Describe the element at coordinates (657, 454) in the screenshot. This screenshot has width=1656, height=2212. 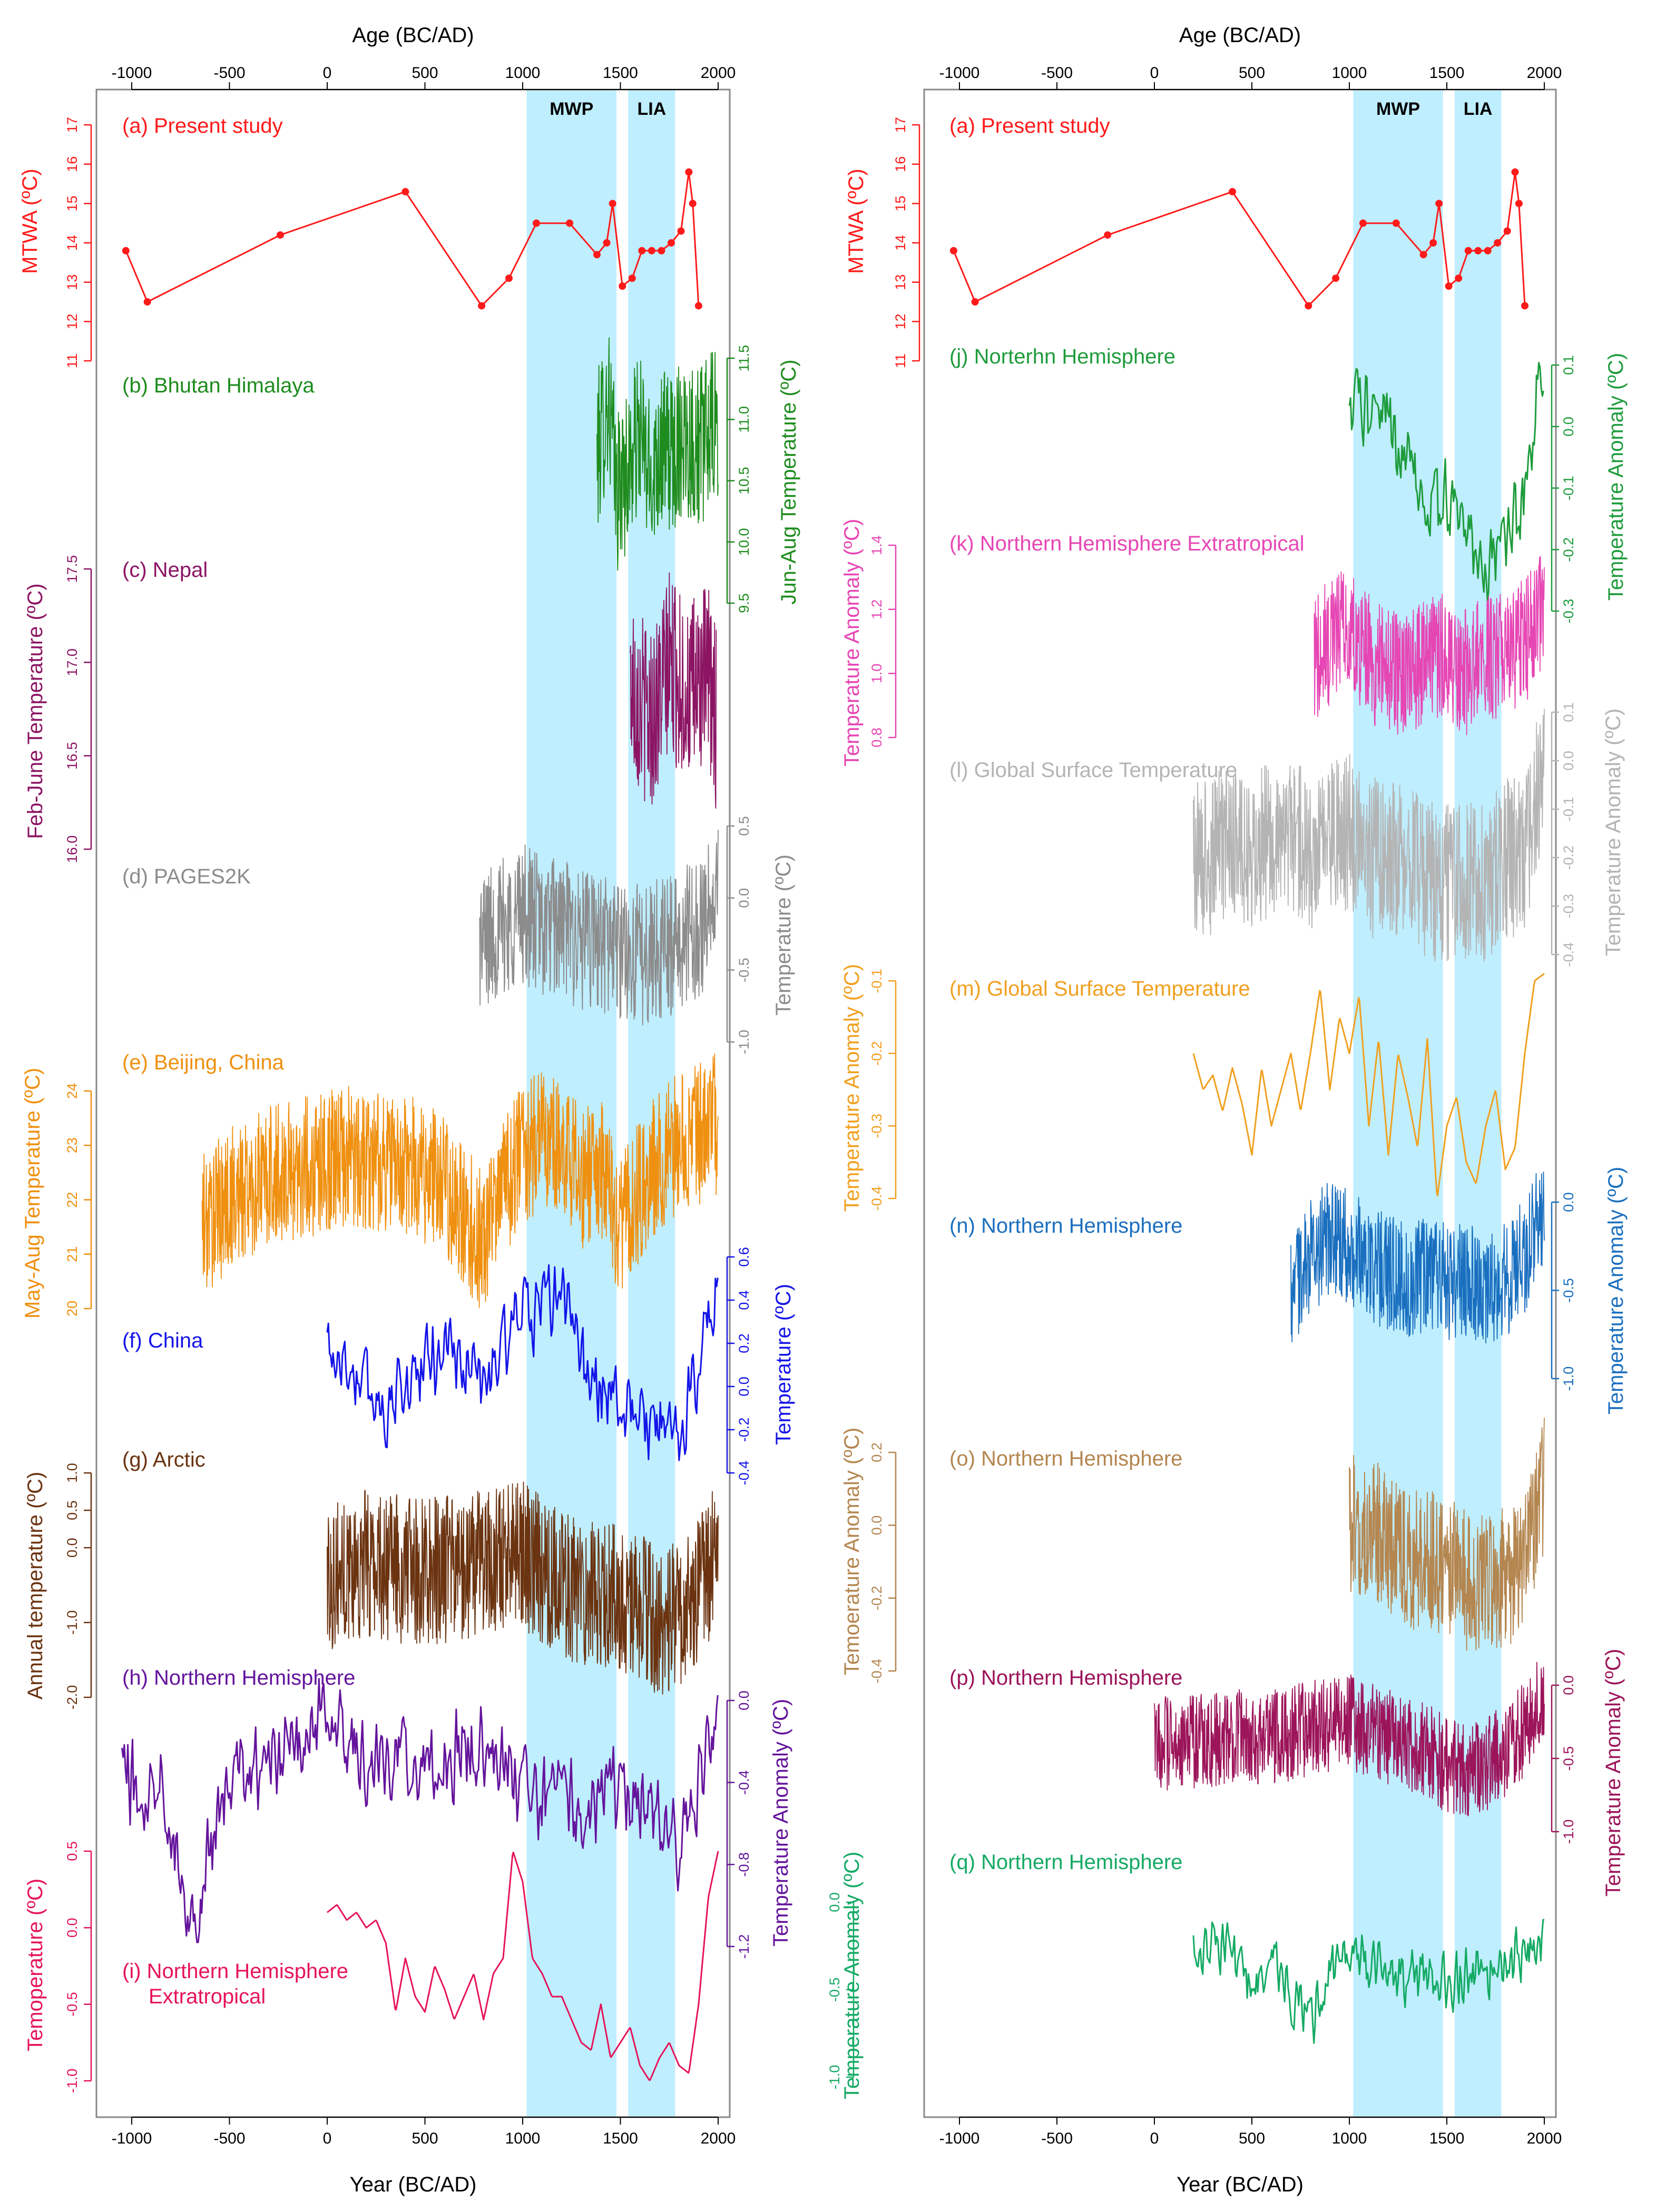
I see `series-line-b` at that location.